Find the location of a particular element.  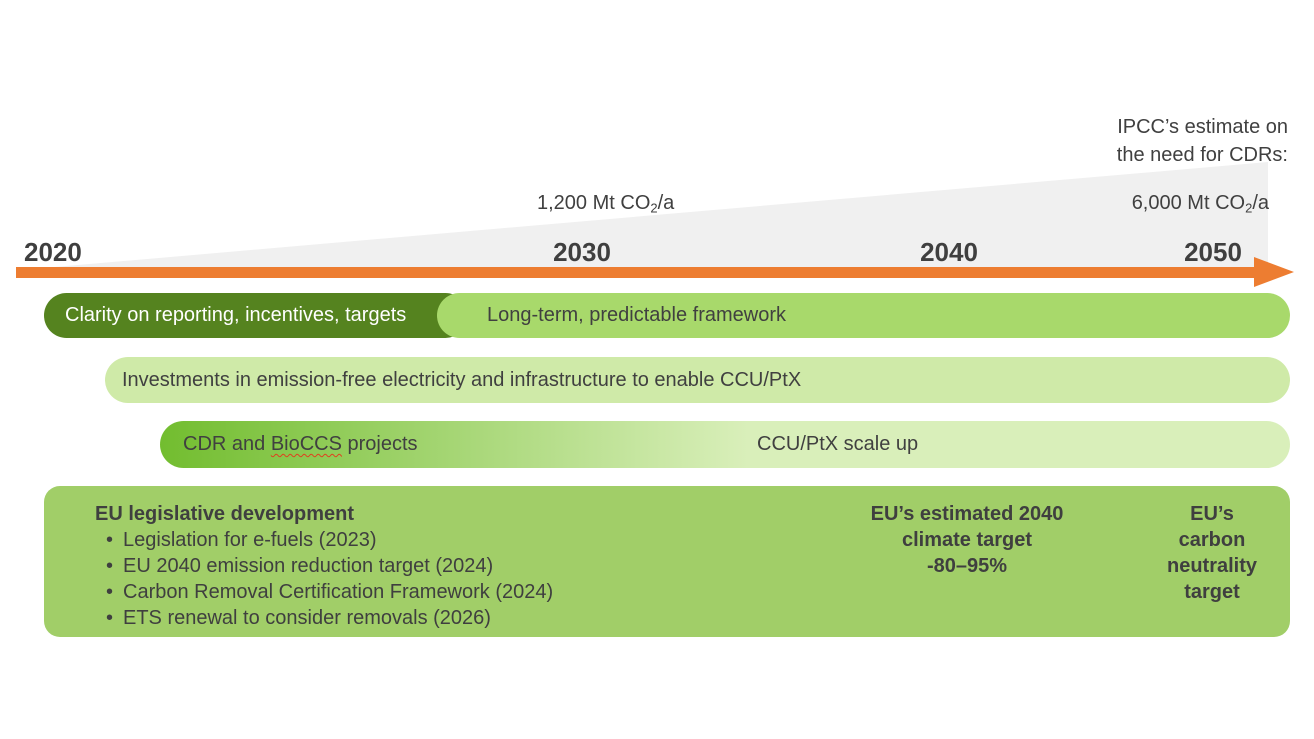

co2-estimate-2030-suffix: /a is located at coordinates (666, 203).